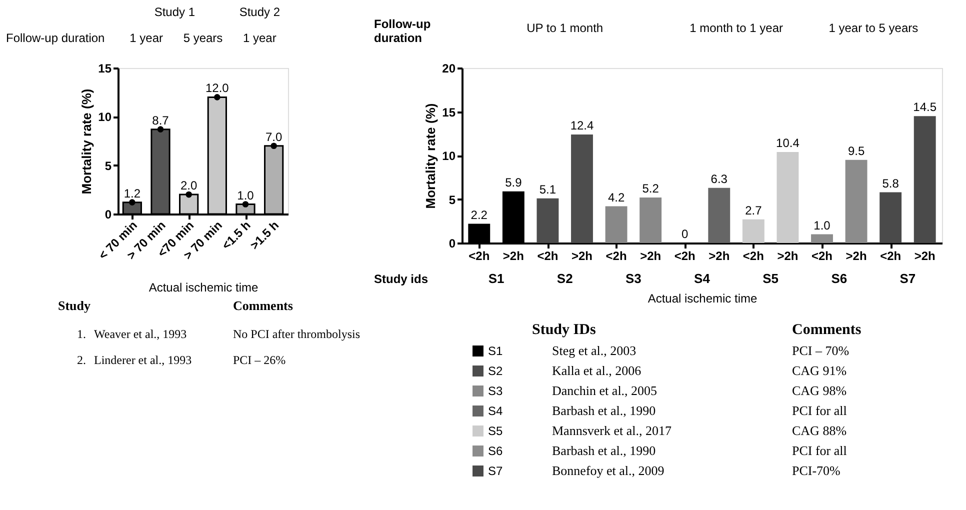 The height and width of the screenshot is (510, 966). I want to click on text: Steg et al., 2003, so click(594, 350).